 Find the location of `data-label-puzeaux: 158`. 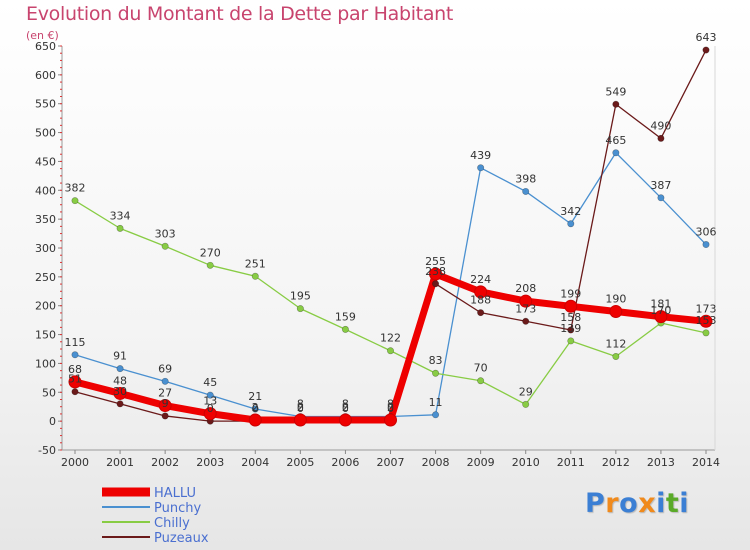

data-label-puzeaux: 158 is located at coordinates (570, 317).